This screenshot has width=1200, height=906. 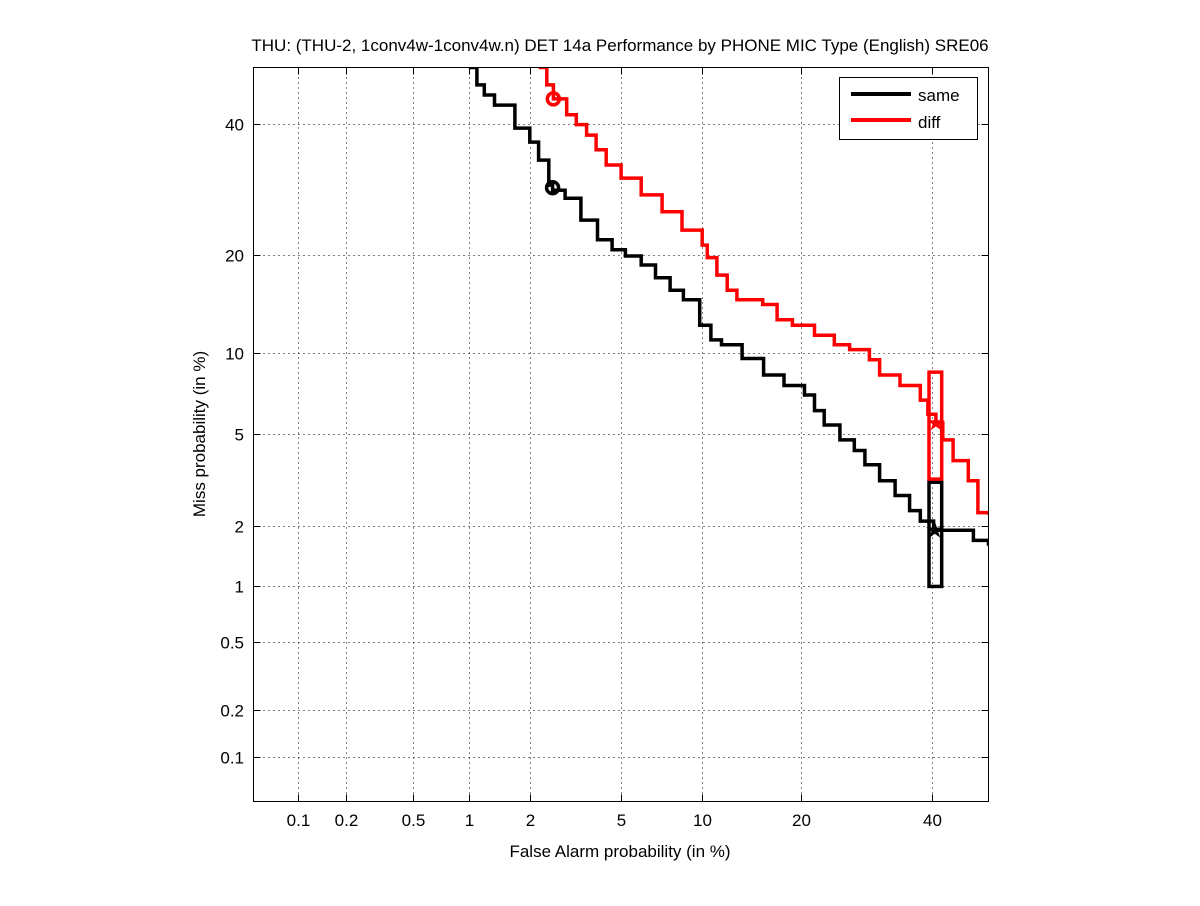 What do you see at coordinates (935, 529) in the screenshot?
I see `act-dcf-marker-same` at bounding box center [935, 529].